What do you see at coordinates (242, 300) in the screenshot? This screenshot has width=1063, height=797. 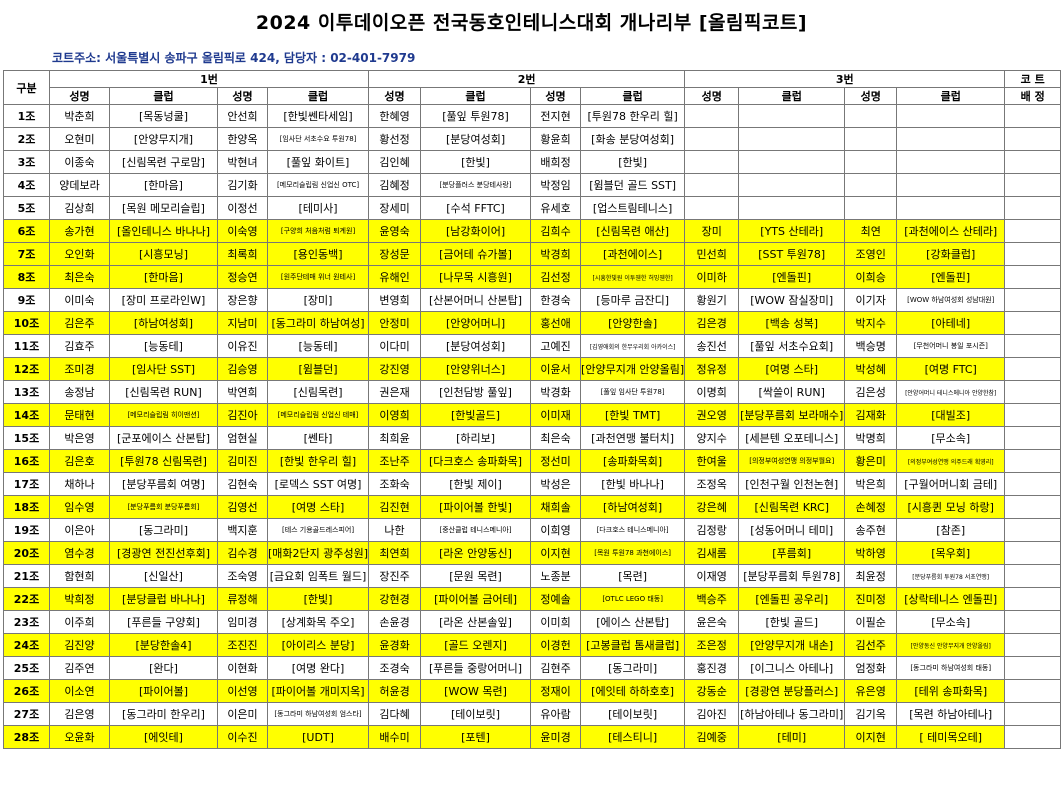 I see `player-name: 장은향` at bounding box center [242, 300].